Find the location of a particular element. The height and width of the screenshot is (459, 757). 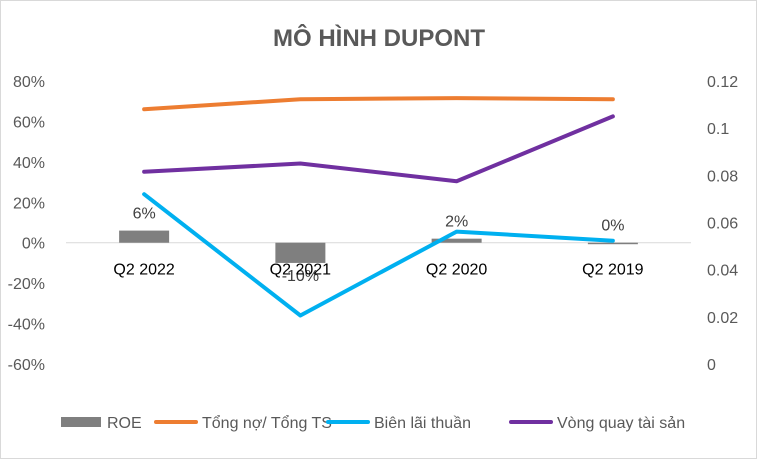

left-tick-label: 60% is located at coordinates (29, 122).